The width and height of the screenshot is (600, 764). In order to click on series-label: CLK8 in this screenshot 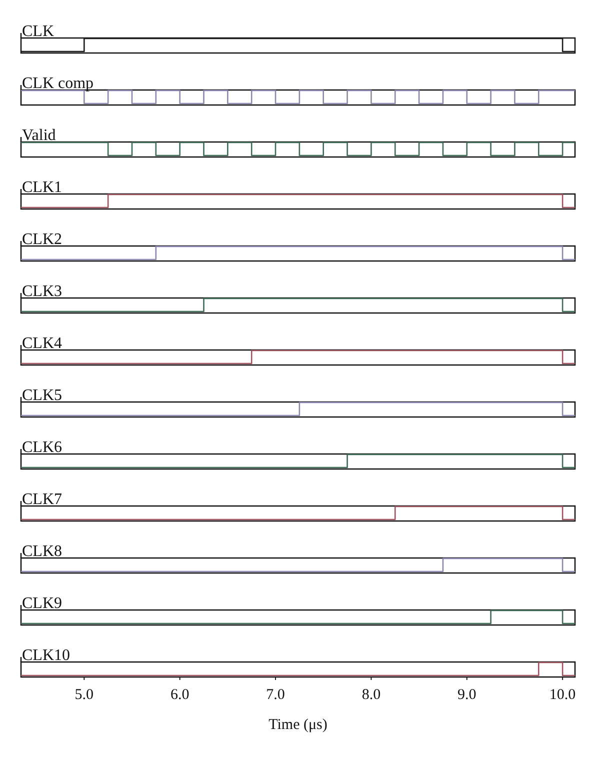, I will do `click(42, 551)`.